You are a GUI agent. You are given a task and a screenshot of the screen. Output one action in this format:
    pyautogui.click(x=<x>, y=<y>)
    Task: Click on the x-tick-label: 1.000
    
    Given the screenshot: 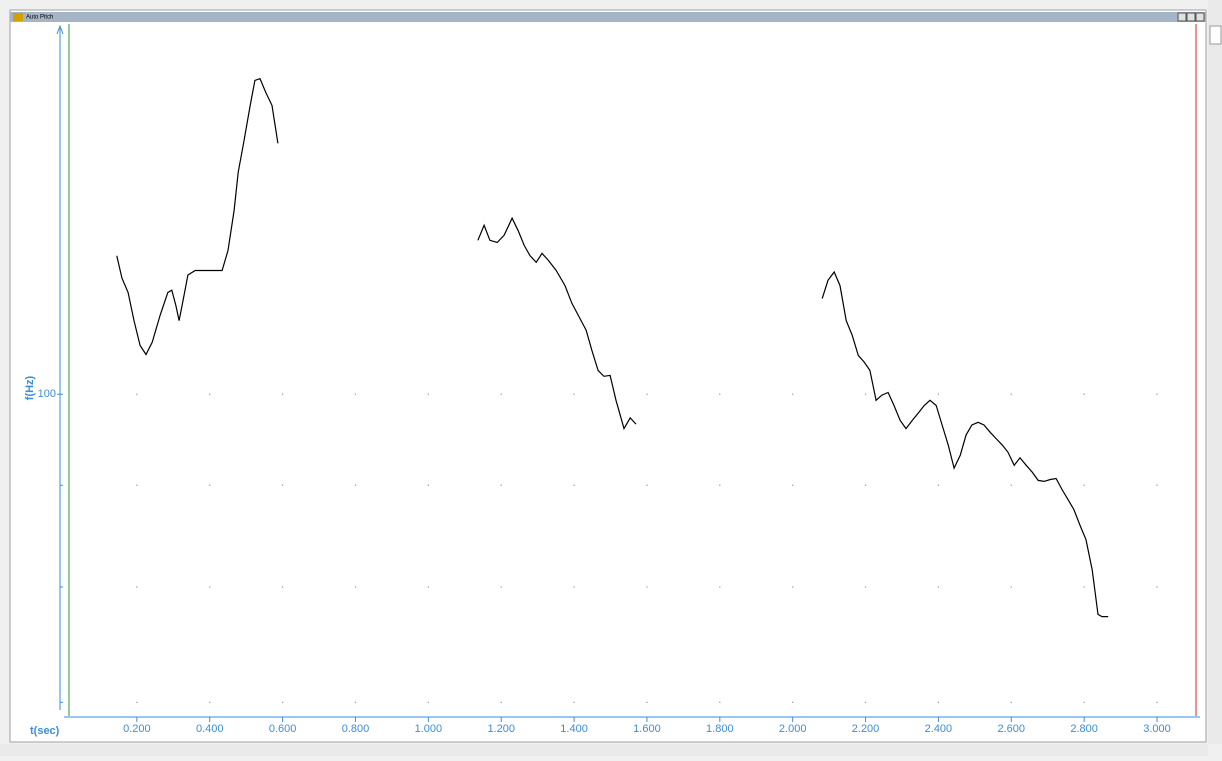 What is the action you would take?
    pyautogui.click(x=429, y=729)
    